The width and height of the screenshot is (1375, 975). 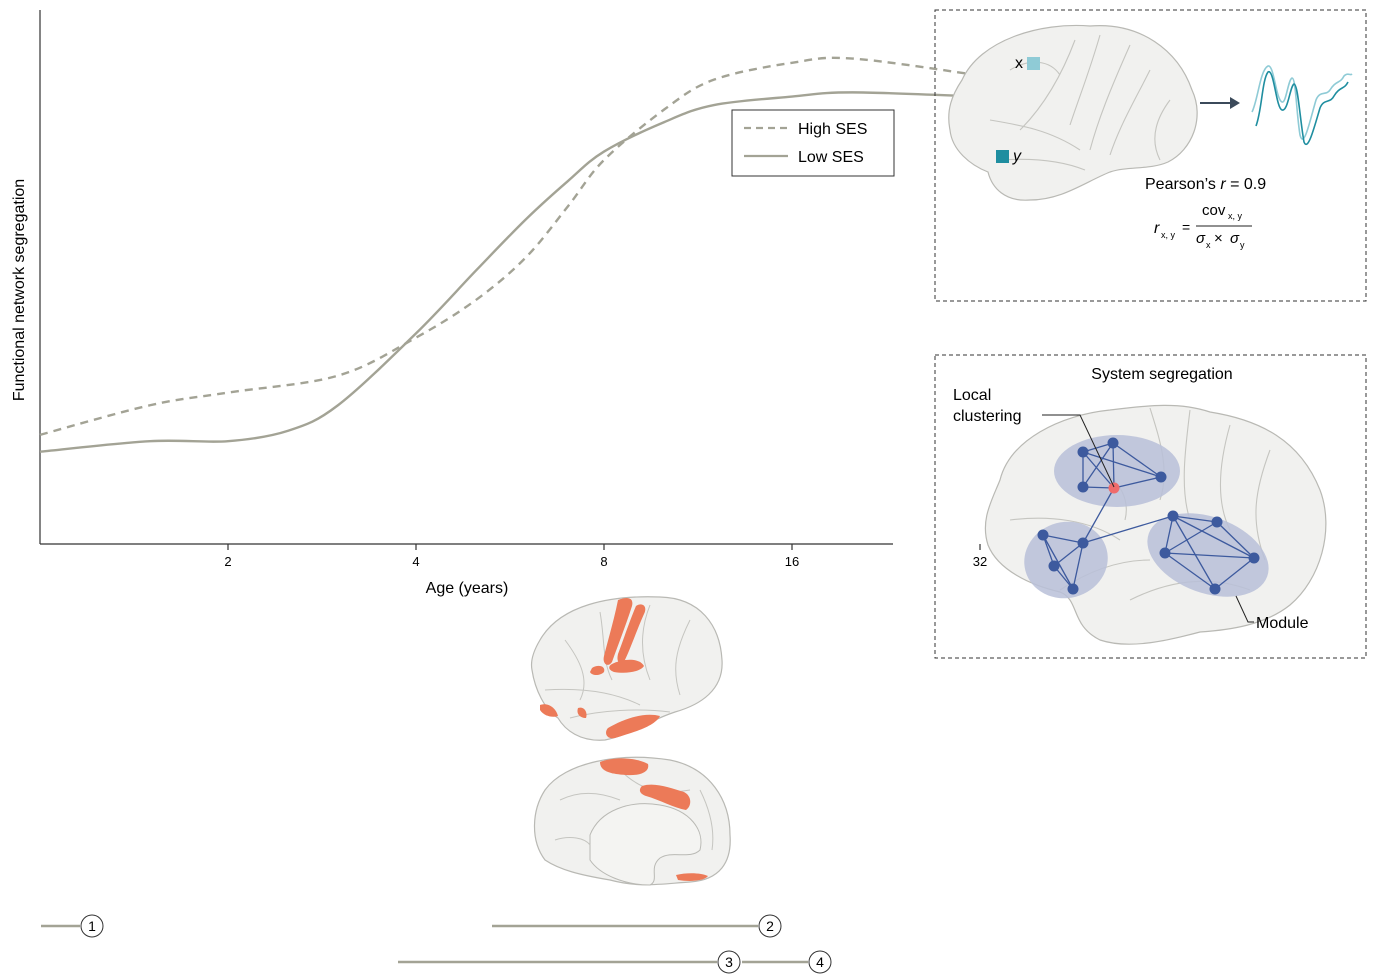 I want to click on region-x-marker, so click(x=1033, y=63).